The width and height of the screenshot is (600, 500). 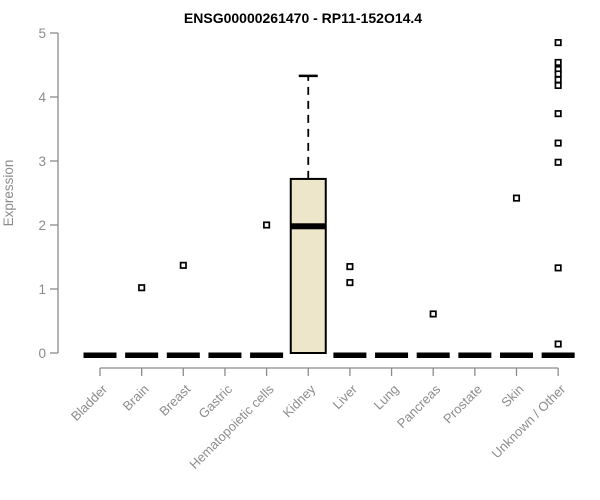 What do you see at coordinates (136, 398) in the screenshot?
I see `x-tick-label: Brain` at bounding box center [136, 398].